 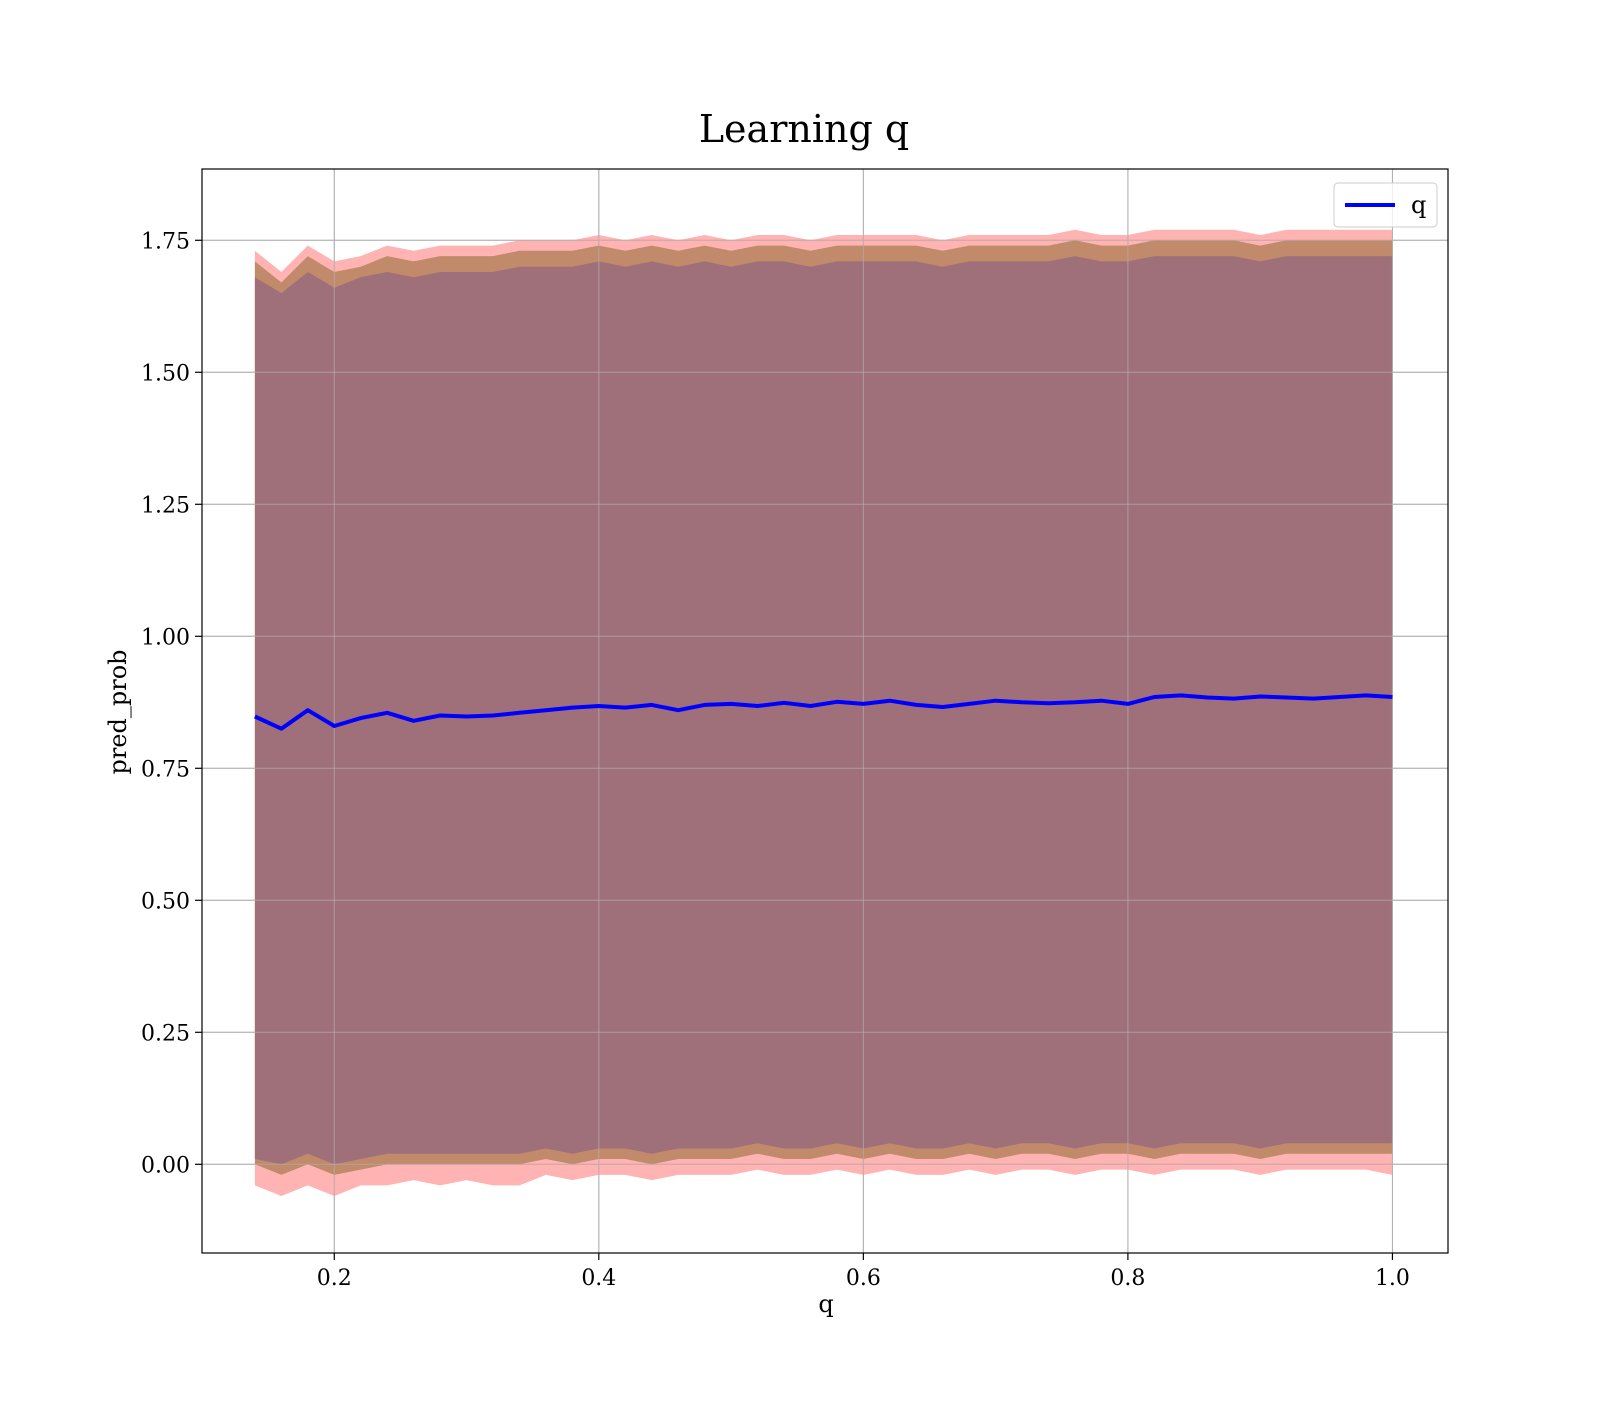 I want to click on legend: q, so click(x=1385, y=205).